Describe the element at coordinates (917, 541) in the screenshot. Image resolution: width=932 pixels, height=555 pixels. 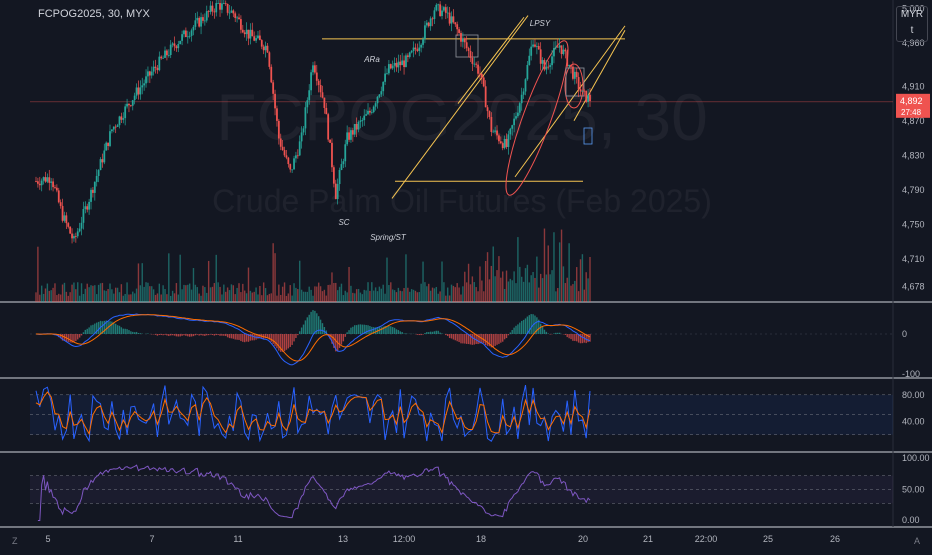
I see `auto-scale-corner: A` at that location.